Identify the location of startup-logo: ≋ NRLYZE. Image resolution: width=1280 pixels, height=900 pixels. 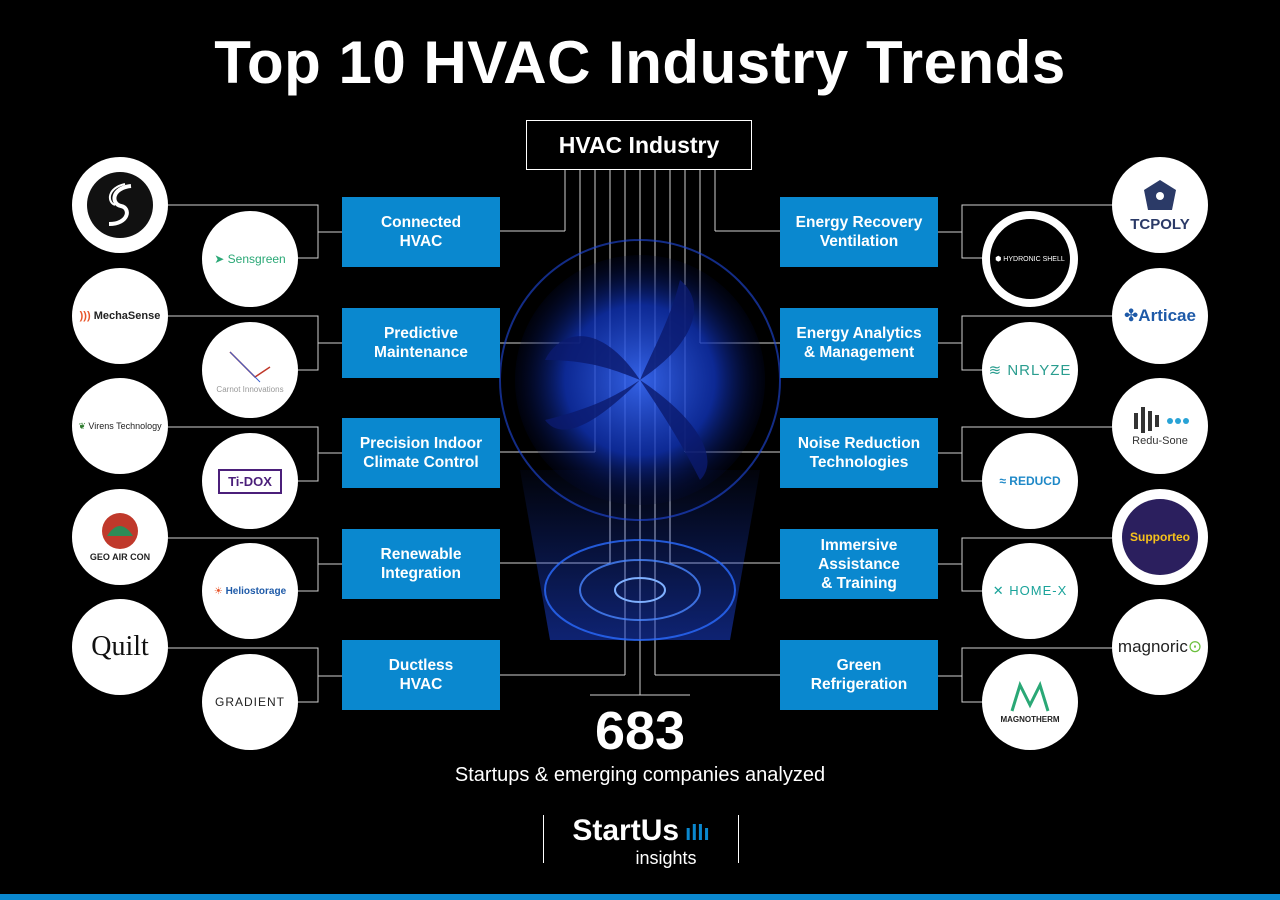
(1030, 370).